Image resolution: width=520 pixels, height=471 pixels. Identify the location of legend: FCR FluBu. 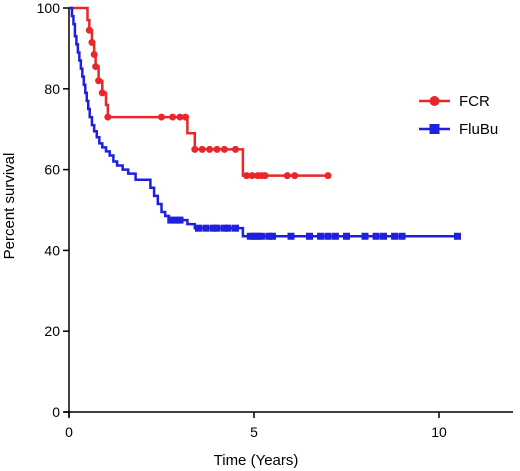
(458, 115).